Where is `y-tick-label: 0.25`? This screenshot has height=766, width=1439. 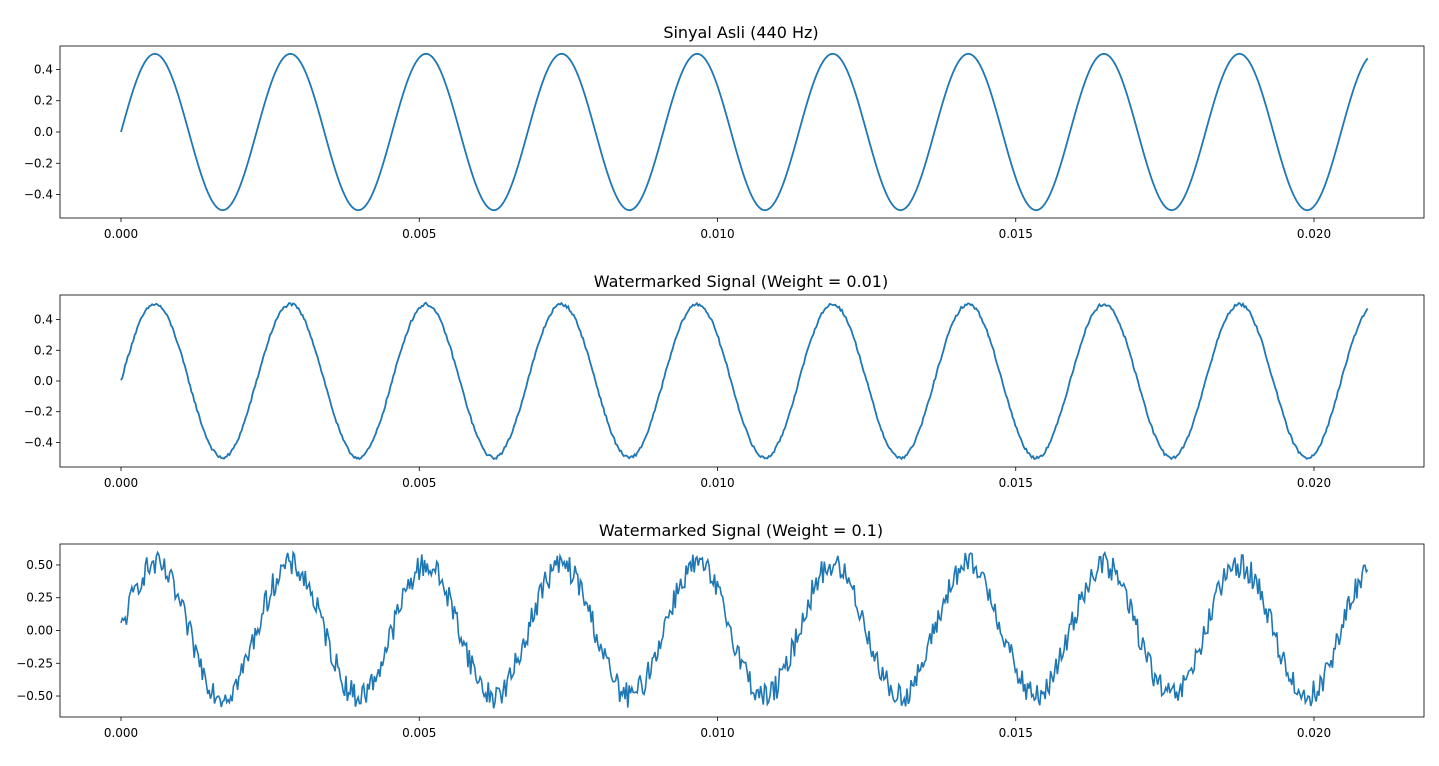
y-tick-label: 0.25 is located at coordinates (39, 598).